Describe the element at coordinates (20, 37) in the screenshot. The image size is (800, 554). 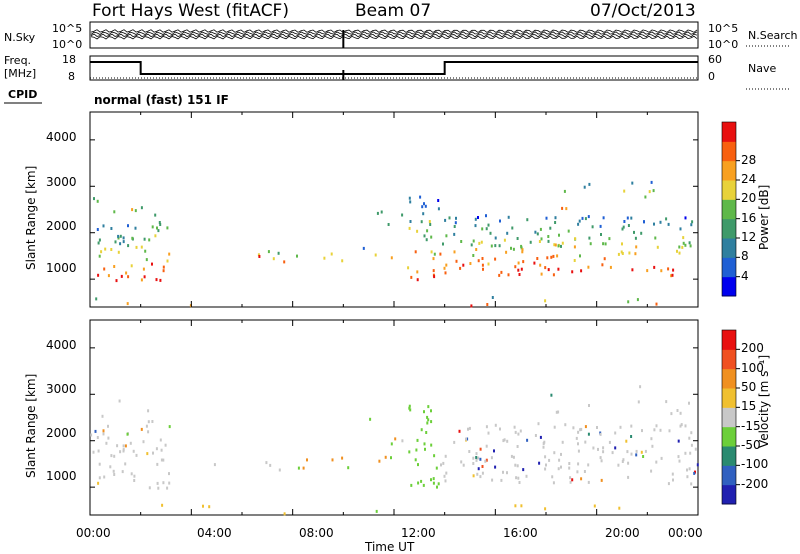
I see `nsky-label: N.Sky` at that location.